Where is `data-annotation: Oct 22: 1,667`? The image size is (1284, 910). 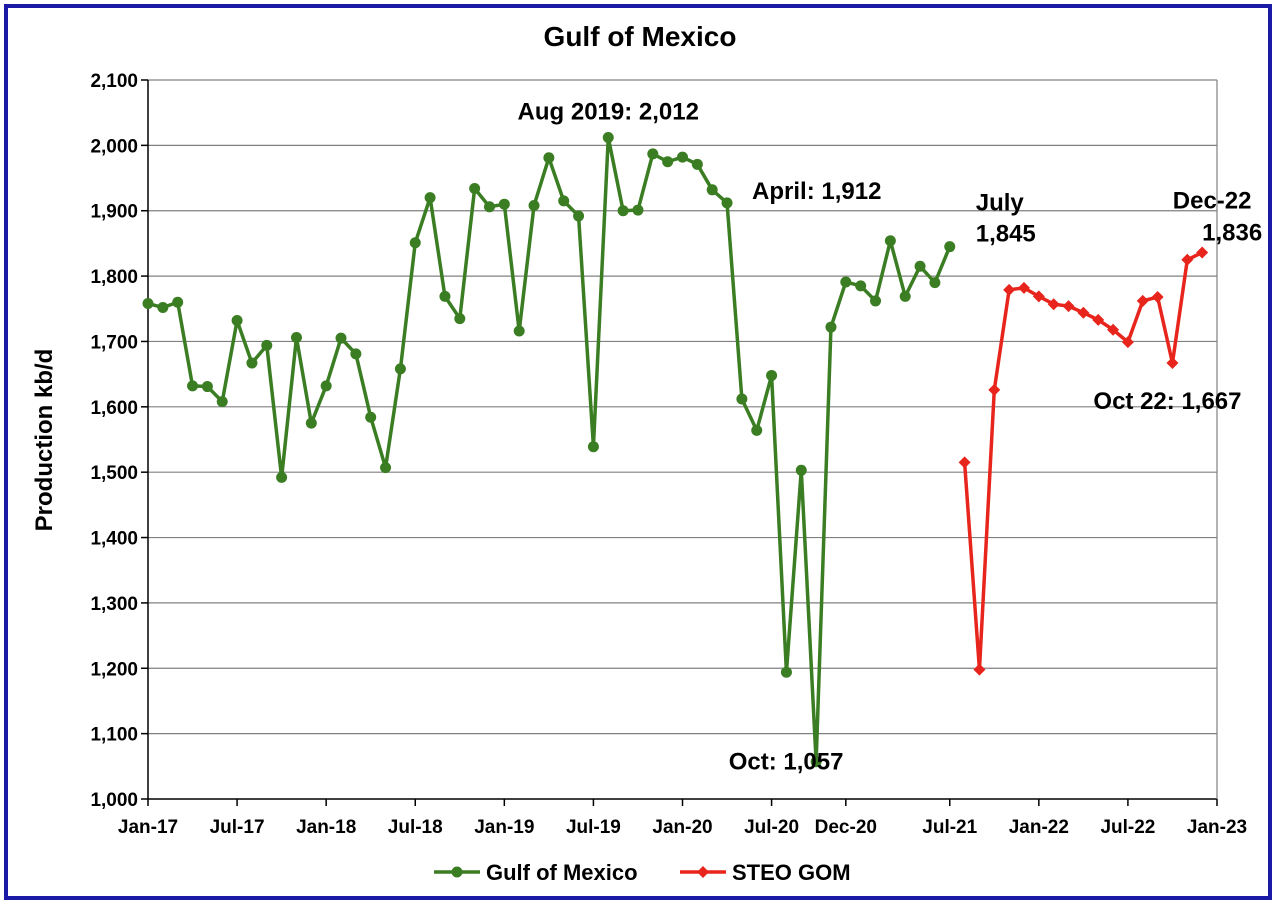 data-annotation: Oct 22: 1,667 is located at coordinates (1167, 401).